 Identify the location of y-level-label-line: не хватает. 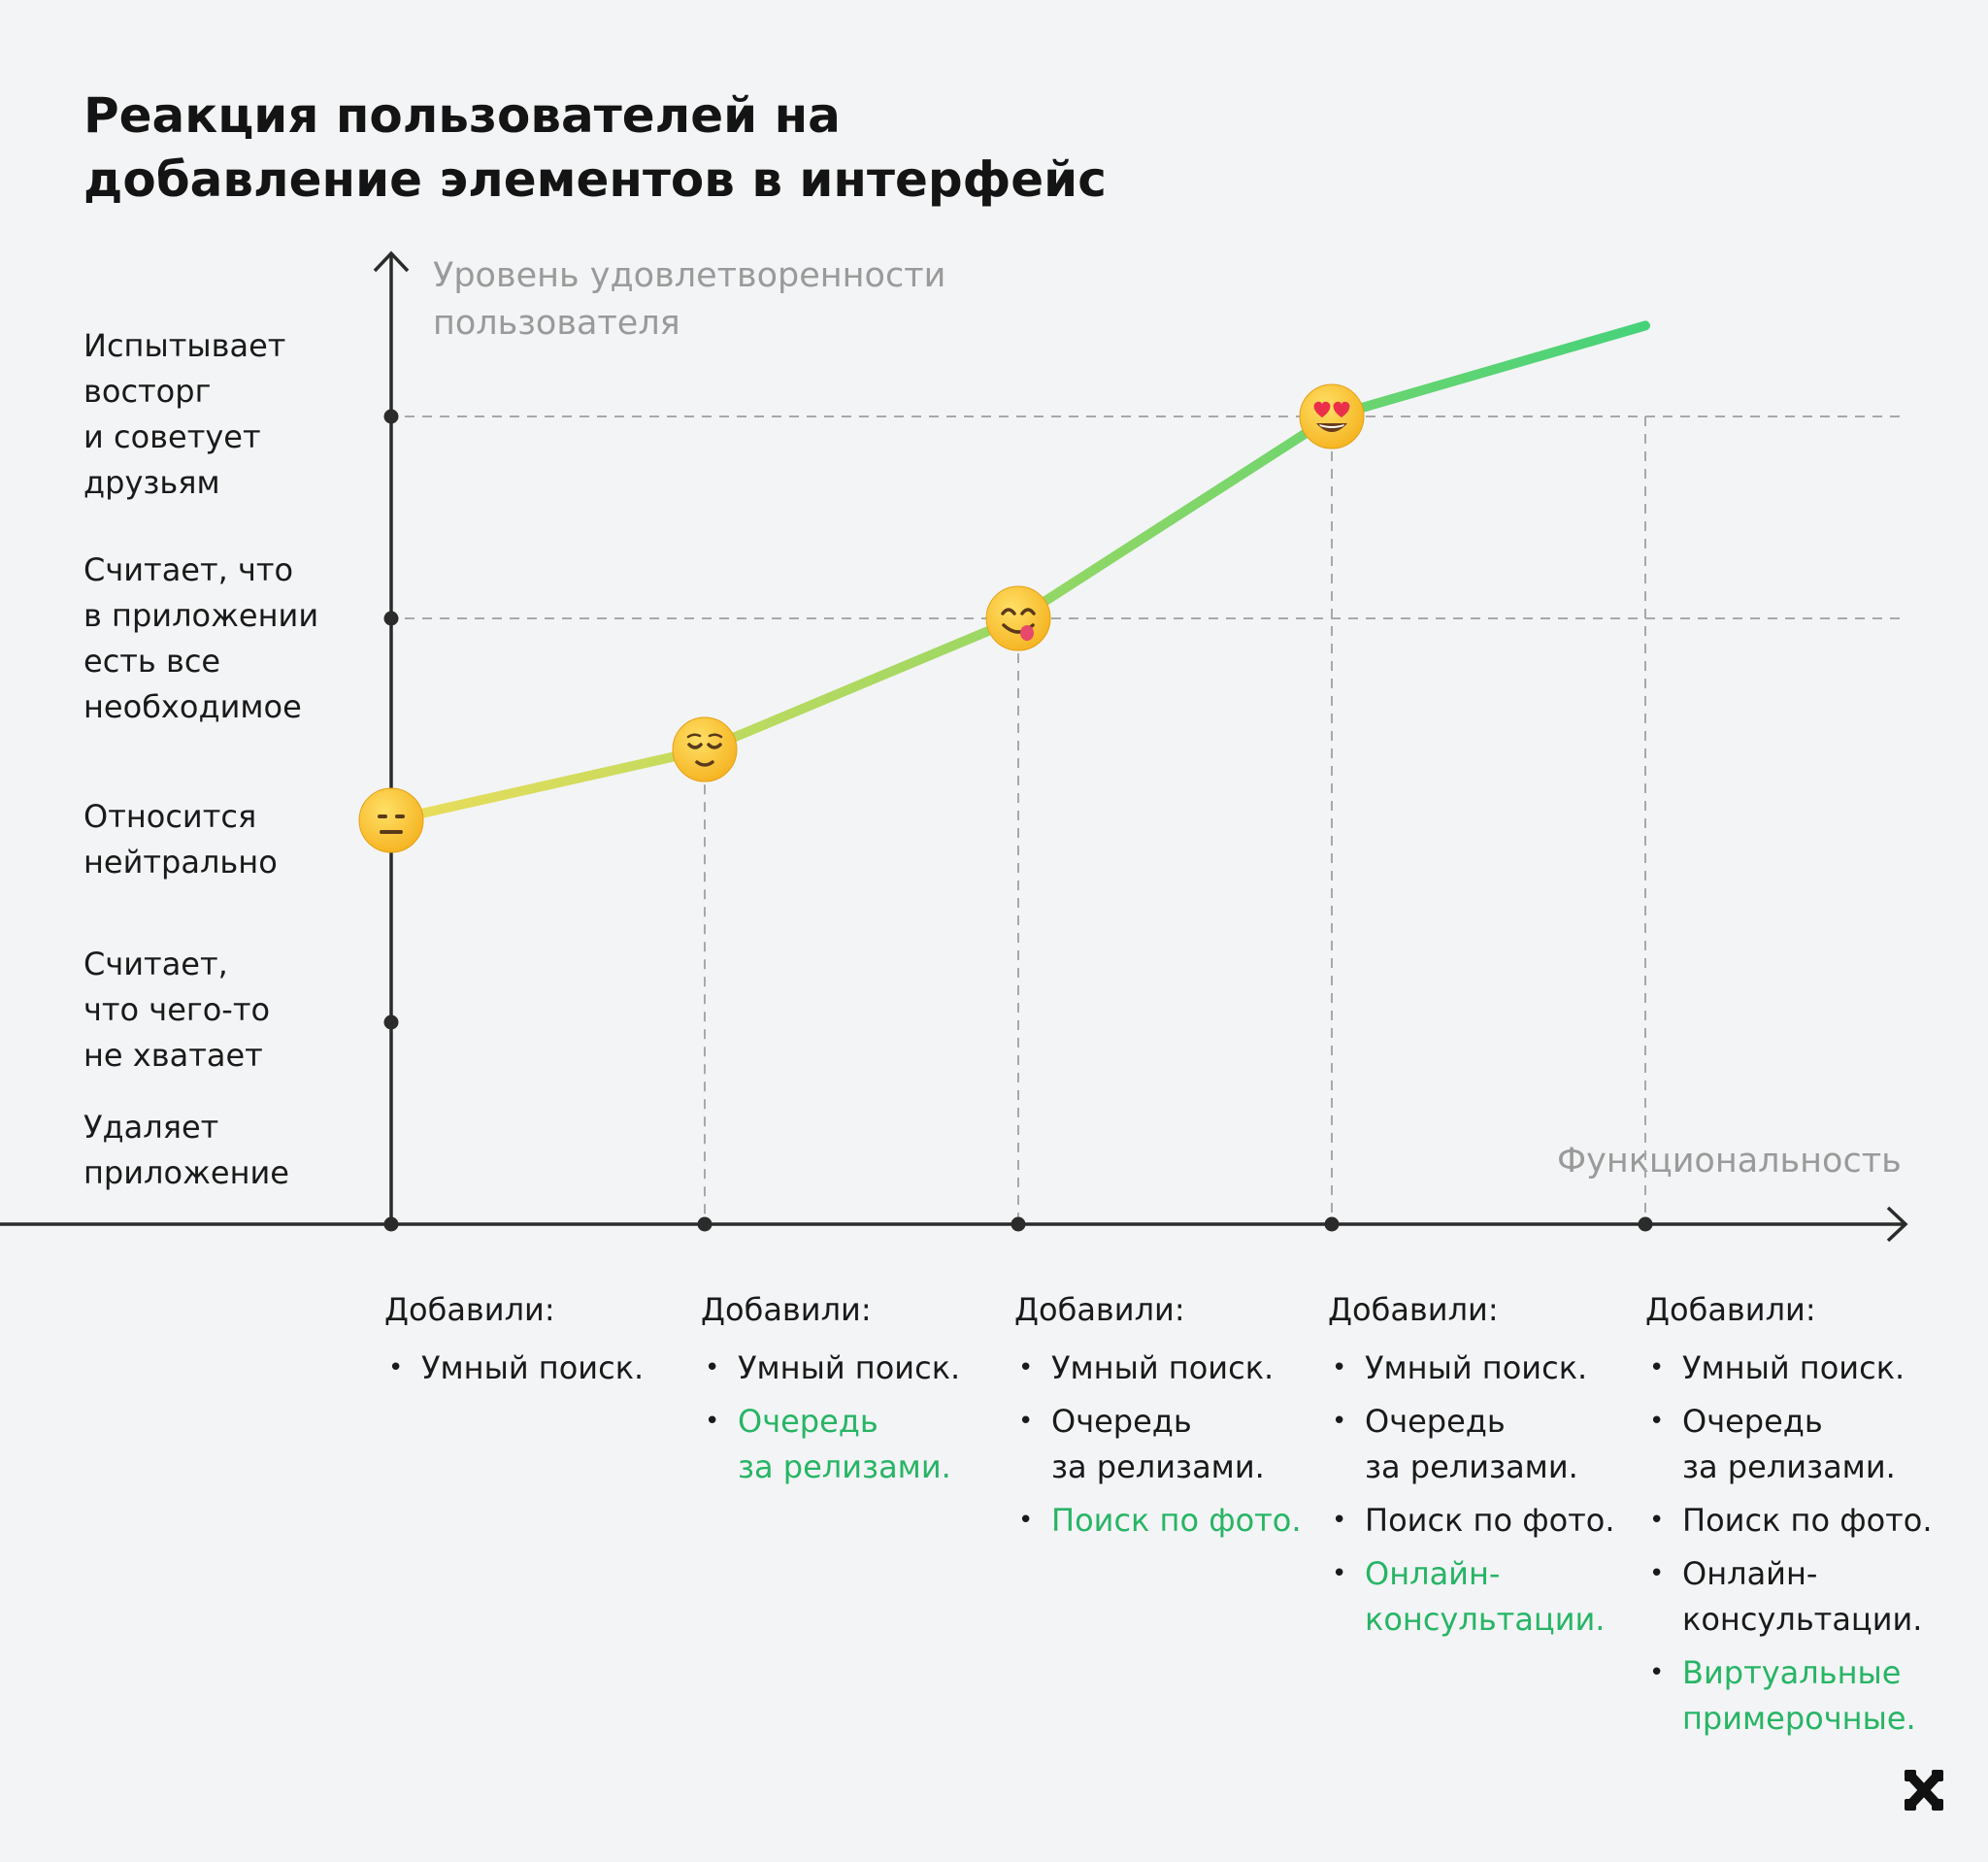
(173, 1056).